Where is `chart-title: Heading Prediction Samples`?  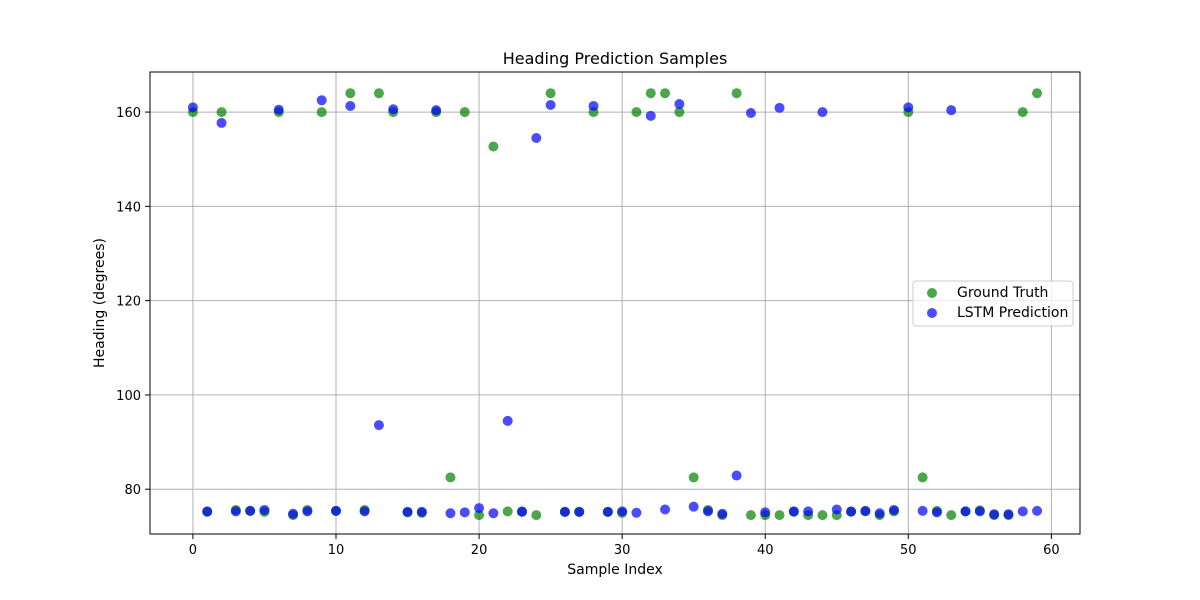 chart-title: Heading Prediction Samples is located at coordinates (615, 58).